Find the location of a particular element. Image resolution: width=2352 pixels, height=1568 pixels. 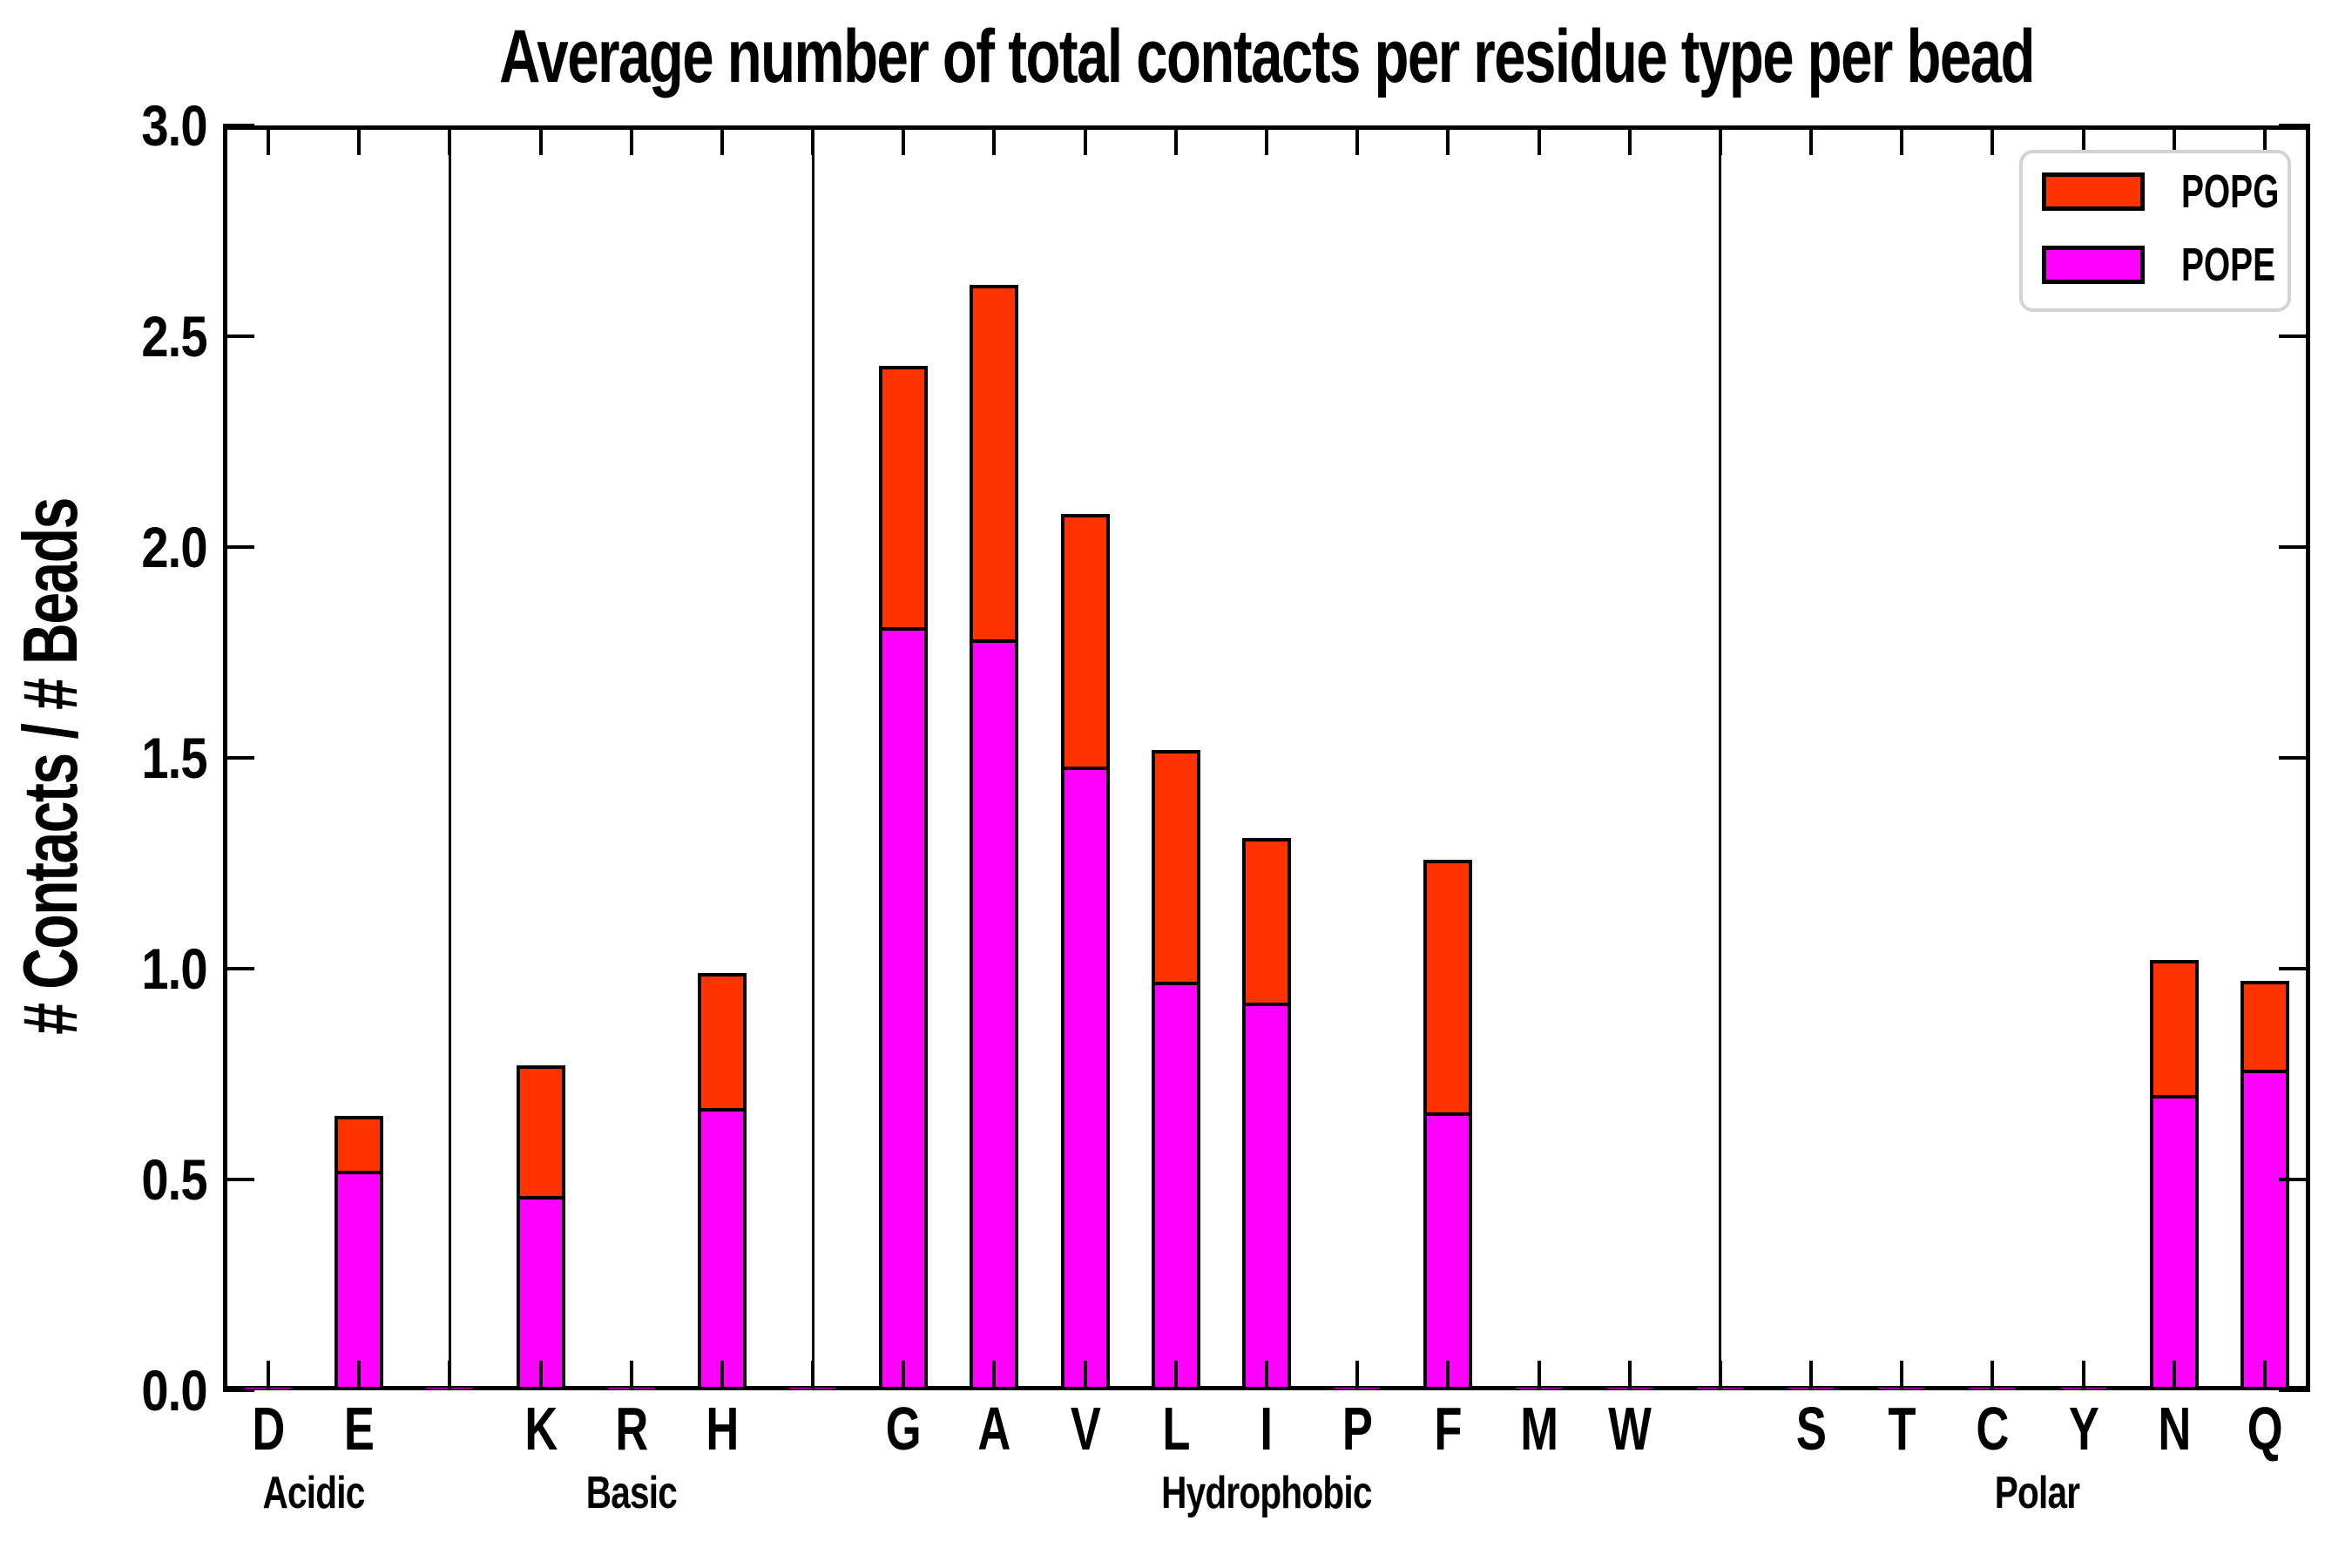

y-tick-left-1.5 is located at coordinates (238, 758).